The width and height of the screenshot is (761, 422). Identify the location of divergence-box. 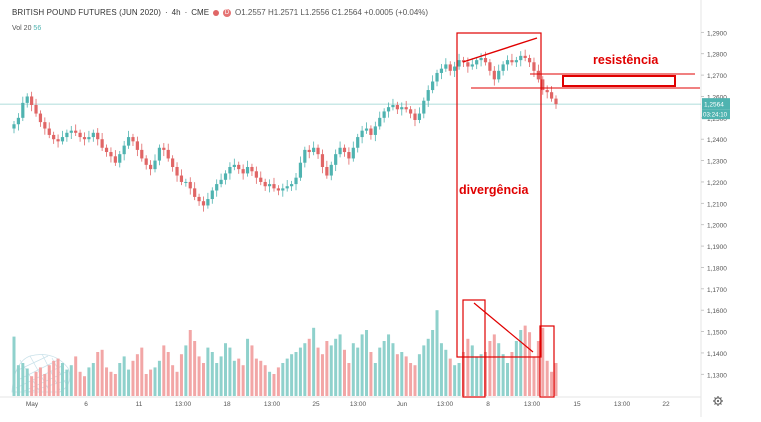
(499, 195).